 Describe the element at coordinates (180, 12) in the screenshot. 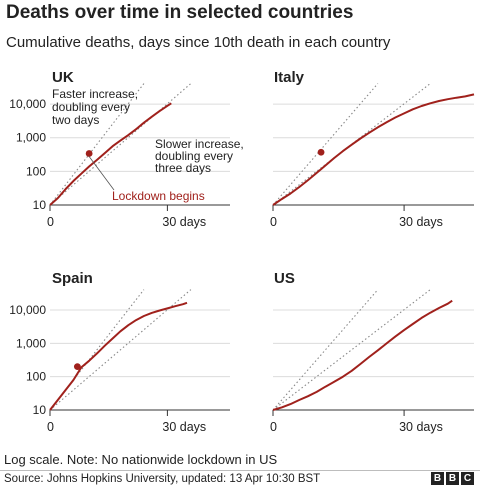

I see `chart-title: Deaths over time in selected countries` at that location.